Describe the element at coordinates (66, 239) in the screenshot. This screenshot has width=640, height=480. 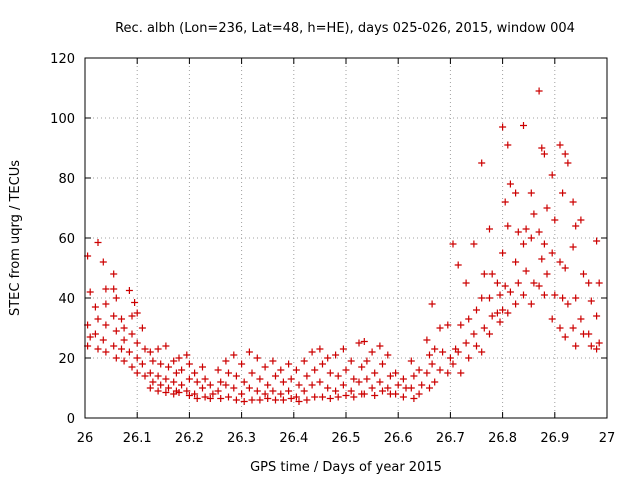
I see `y-tick-label: 60` at that location.